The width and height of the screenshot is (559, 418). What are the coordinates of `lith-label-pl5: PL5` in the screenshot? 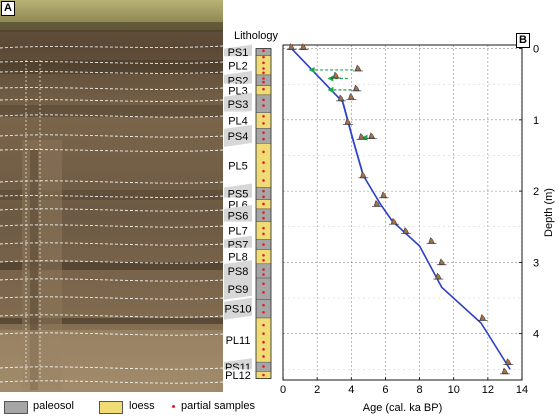 It's located at (238, 166).